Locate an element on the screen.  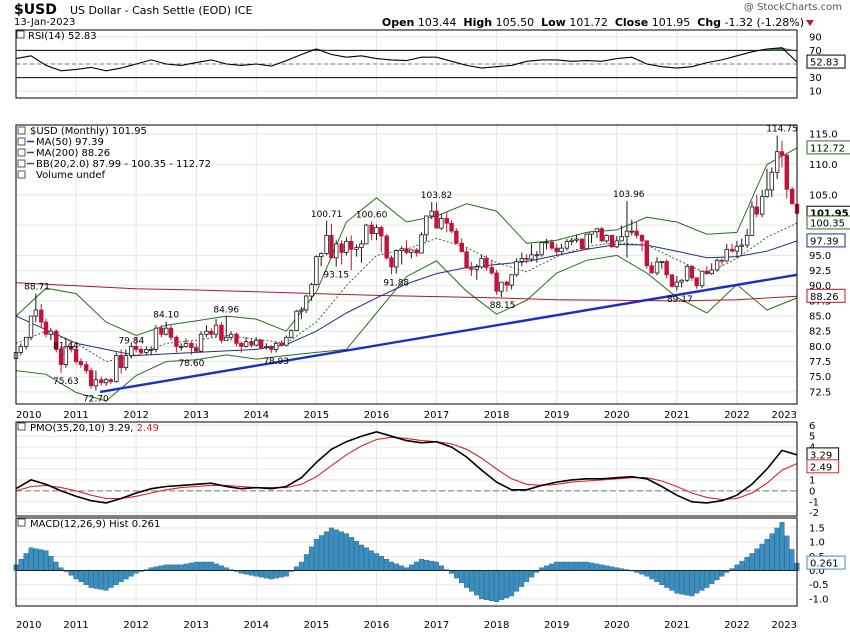
macd-panel-frame is located at coordinates (406, 562).